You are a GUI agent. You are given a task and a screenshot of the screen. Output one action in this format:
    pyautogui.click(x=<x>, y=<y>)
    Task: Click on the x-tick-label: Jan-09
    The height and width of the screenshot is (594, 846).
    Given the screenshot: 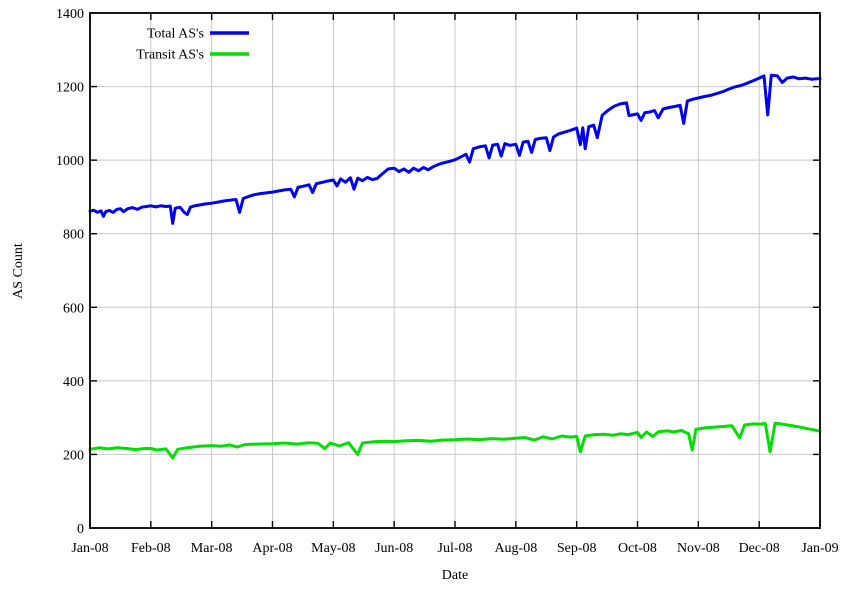 What is the action you would take?
    pyautogui.click(x=819, y=548)
    